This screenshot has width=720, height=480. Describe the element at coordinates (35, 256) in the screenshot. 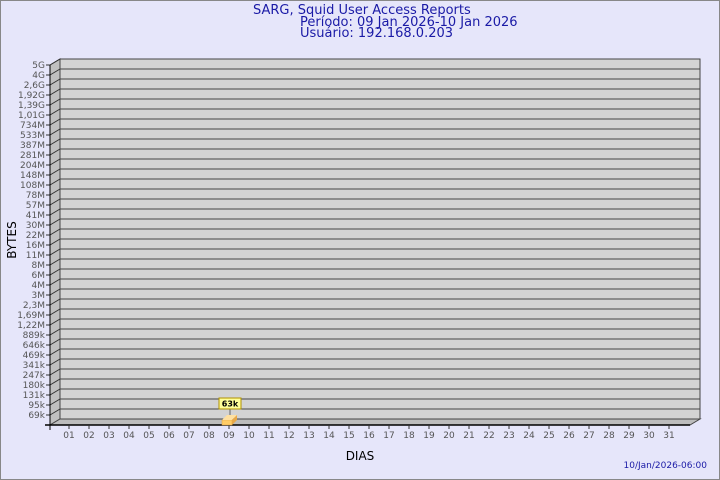

I see `y-tick-label: 11M` at that location.